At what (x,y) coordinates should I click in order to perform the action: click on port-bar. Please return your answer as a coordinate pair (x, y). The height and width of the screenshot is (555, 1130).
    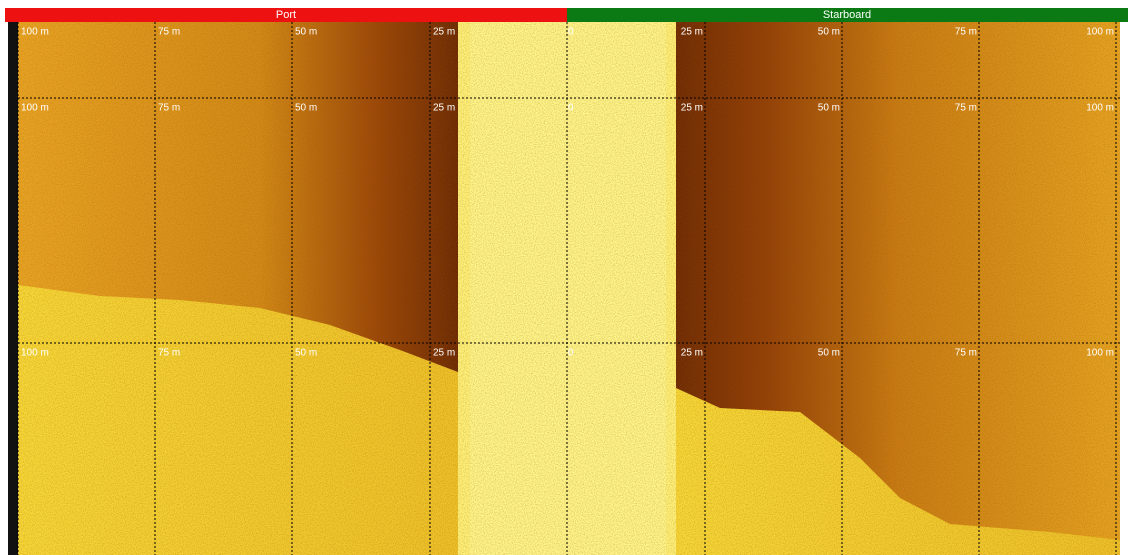
    Looking at the image, I should click on (286, 15).